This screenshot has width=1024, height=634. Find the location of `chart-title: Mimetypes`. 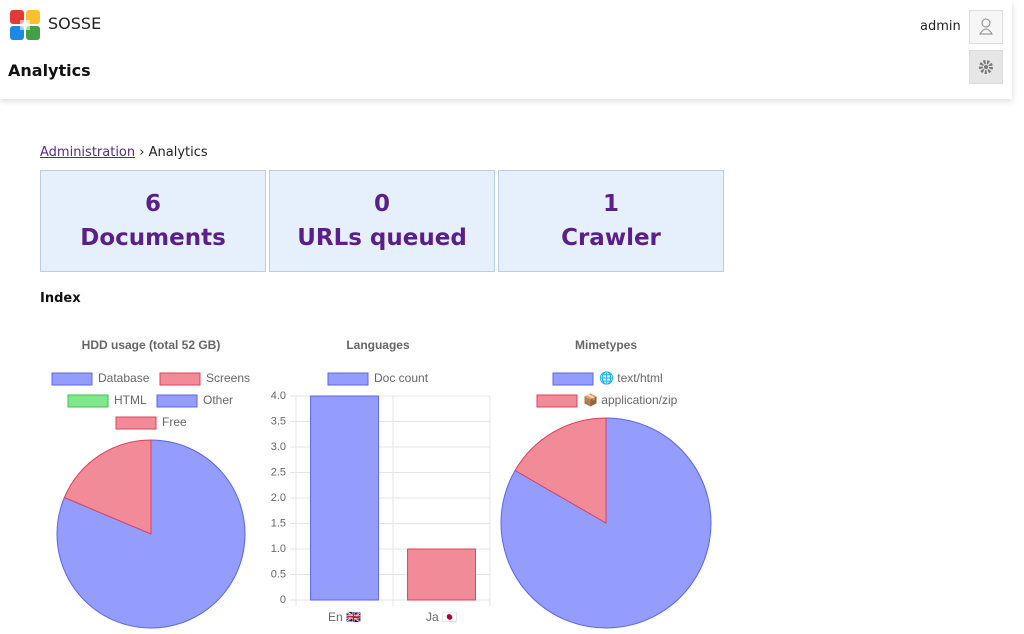

chart-title: Mimetypes is located at coordinates (606, 345).